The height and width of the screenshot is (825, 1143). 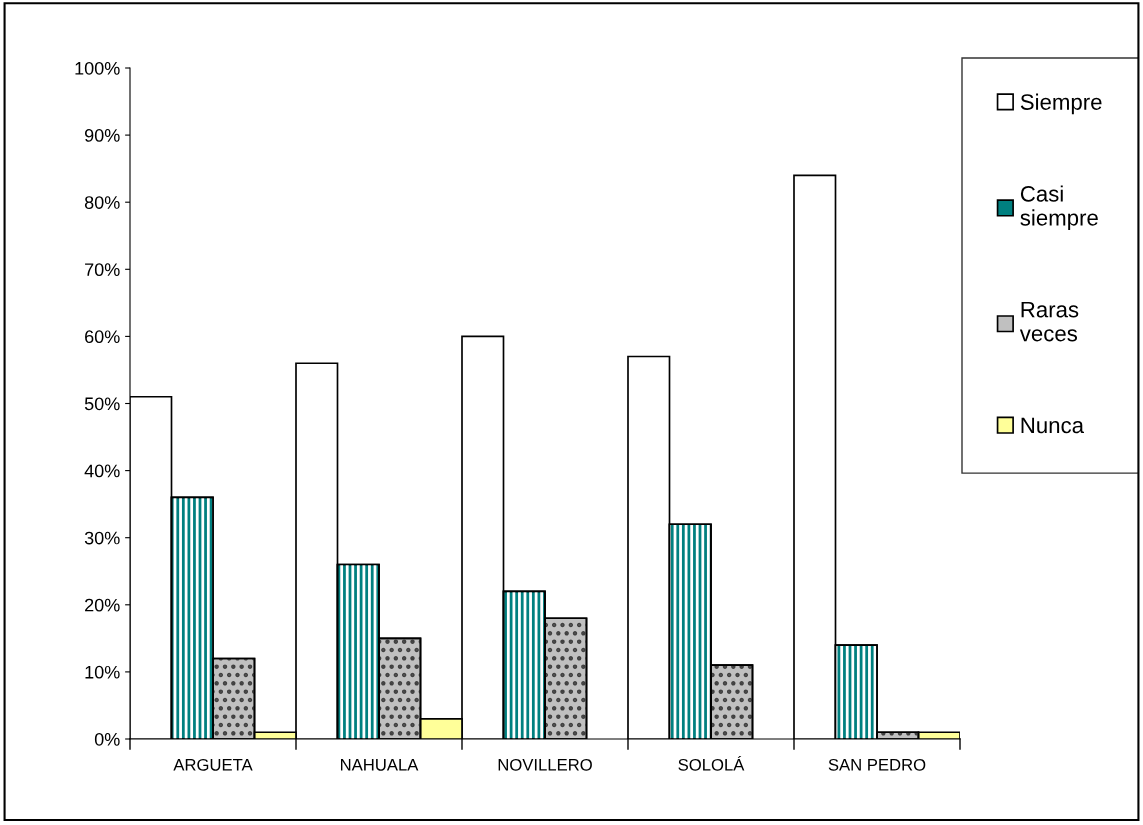 I want to click on y-tick-label: 10%, so click(x=102, y=672).